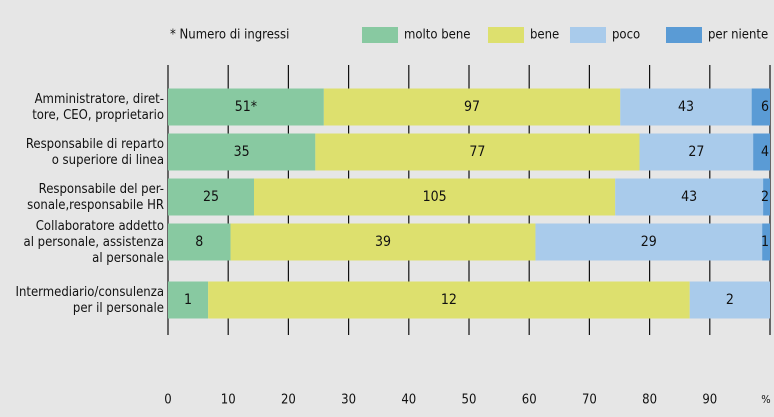 This screenshot has width=774, height=417. Describe the element at coordinates (408, 400) in the screenshot. I see `x-tick-label: 40` at that location.